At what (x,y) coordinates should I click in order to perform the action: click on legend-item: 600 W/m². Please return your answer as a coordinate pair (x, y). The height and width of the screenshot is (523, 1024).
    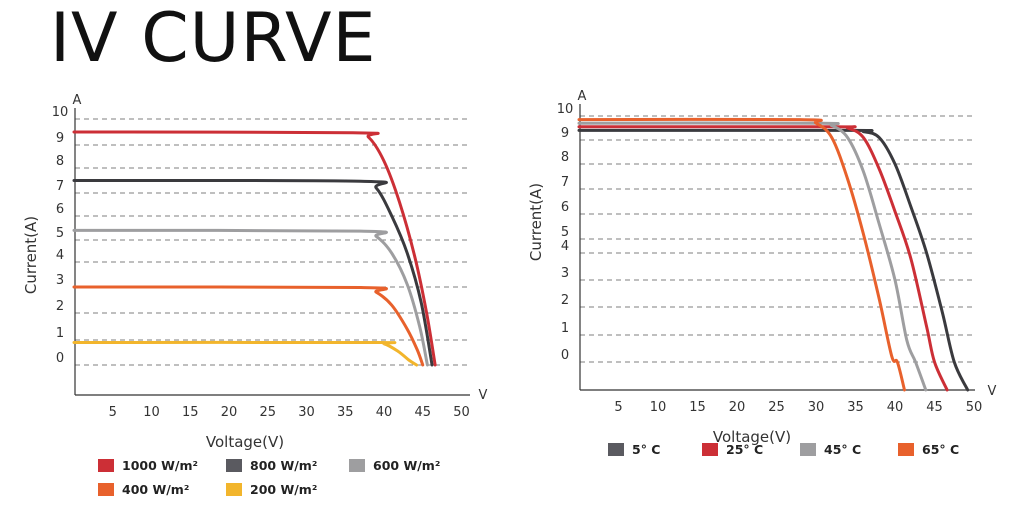
    Looking at the image, I should click on (394, 465).